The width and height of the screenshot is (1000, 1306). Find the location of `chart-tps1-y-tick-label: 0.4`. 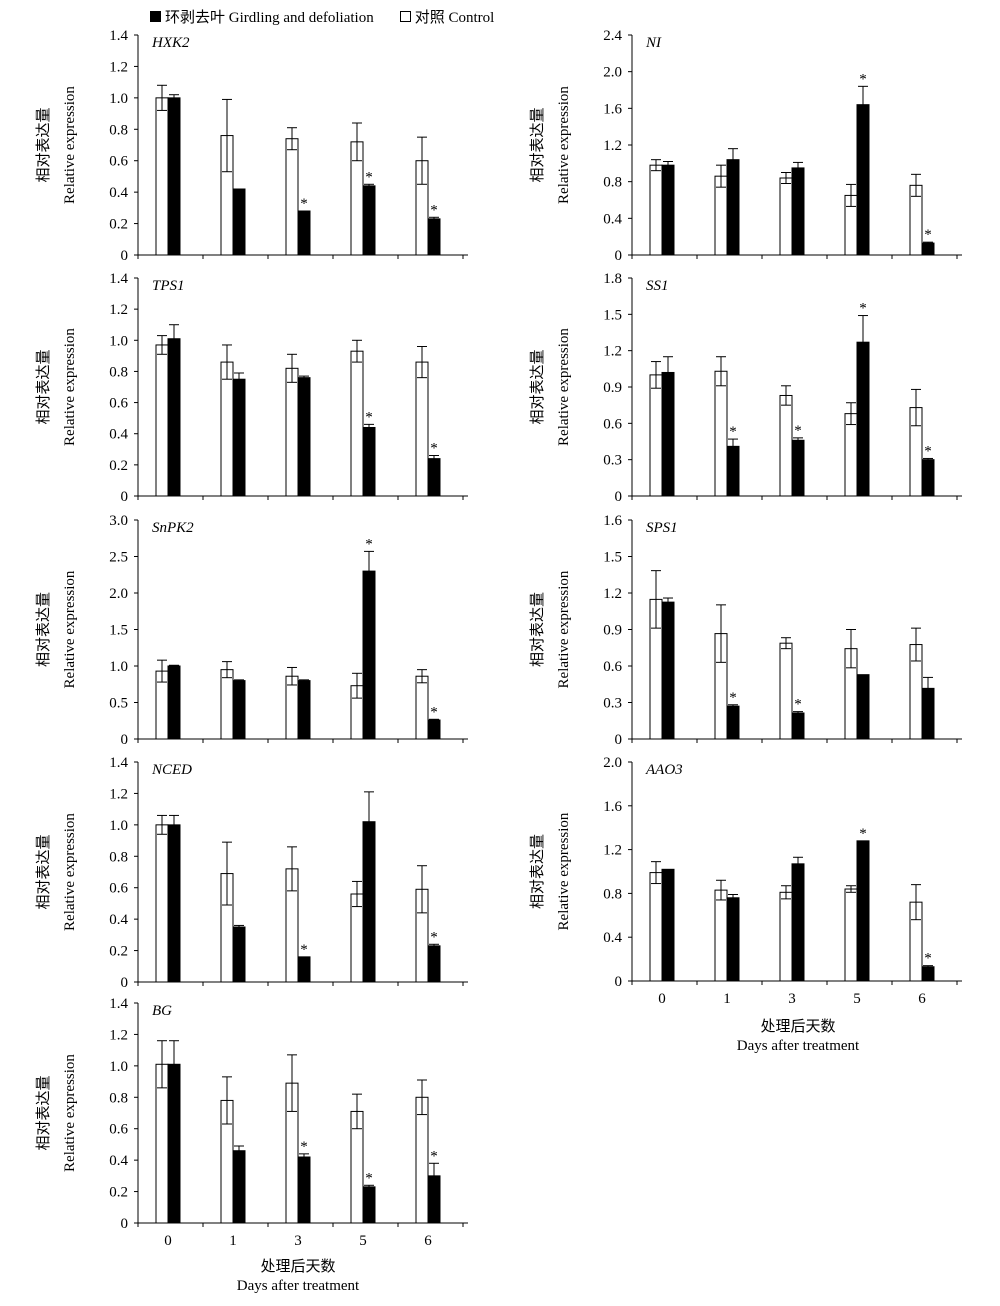

chart-tps1-y-tick-label: 0.4 is located at coordinates (118, 435).